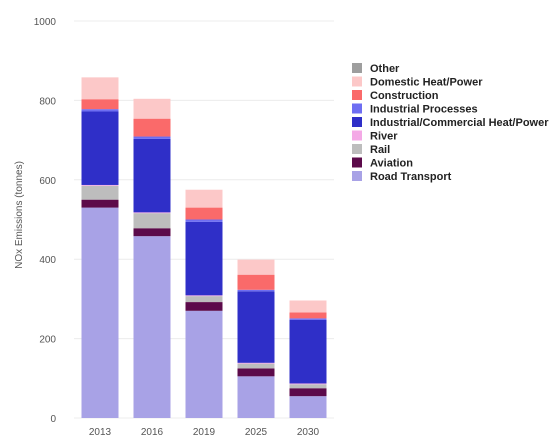 This screenshot has height=438, width=558. I want to click on x-tick-label: 2030, so click(308, 432).